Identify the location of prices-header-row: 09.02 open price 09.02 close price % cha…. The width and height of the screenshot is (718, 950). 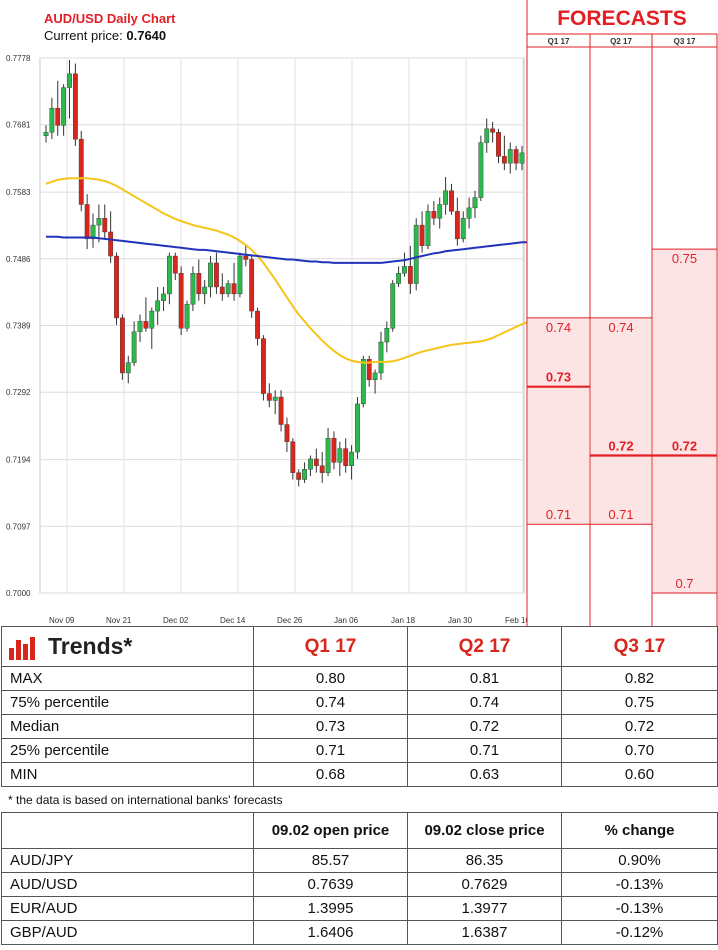
(359, 830).